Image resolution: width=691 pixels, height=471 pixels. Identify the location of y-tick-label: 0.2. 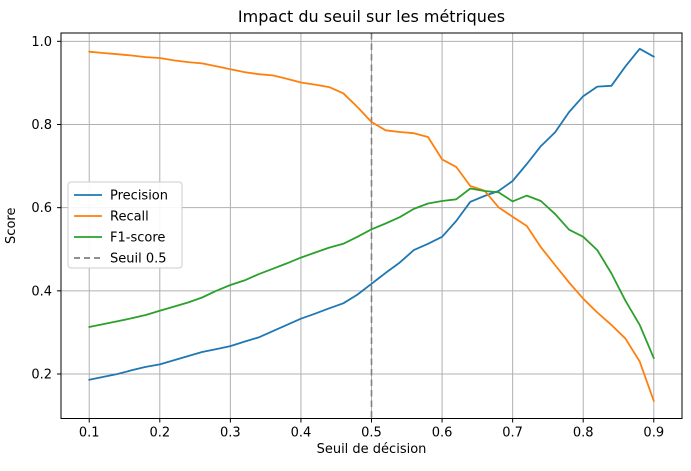
(41, 375).